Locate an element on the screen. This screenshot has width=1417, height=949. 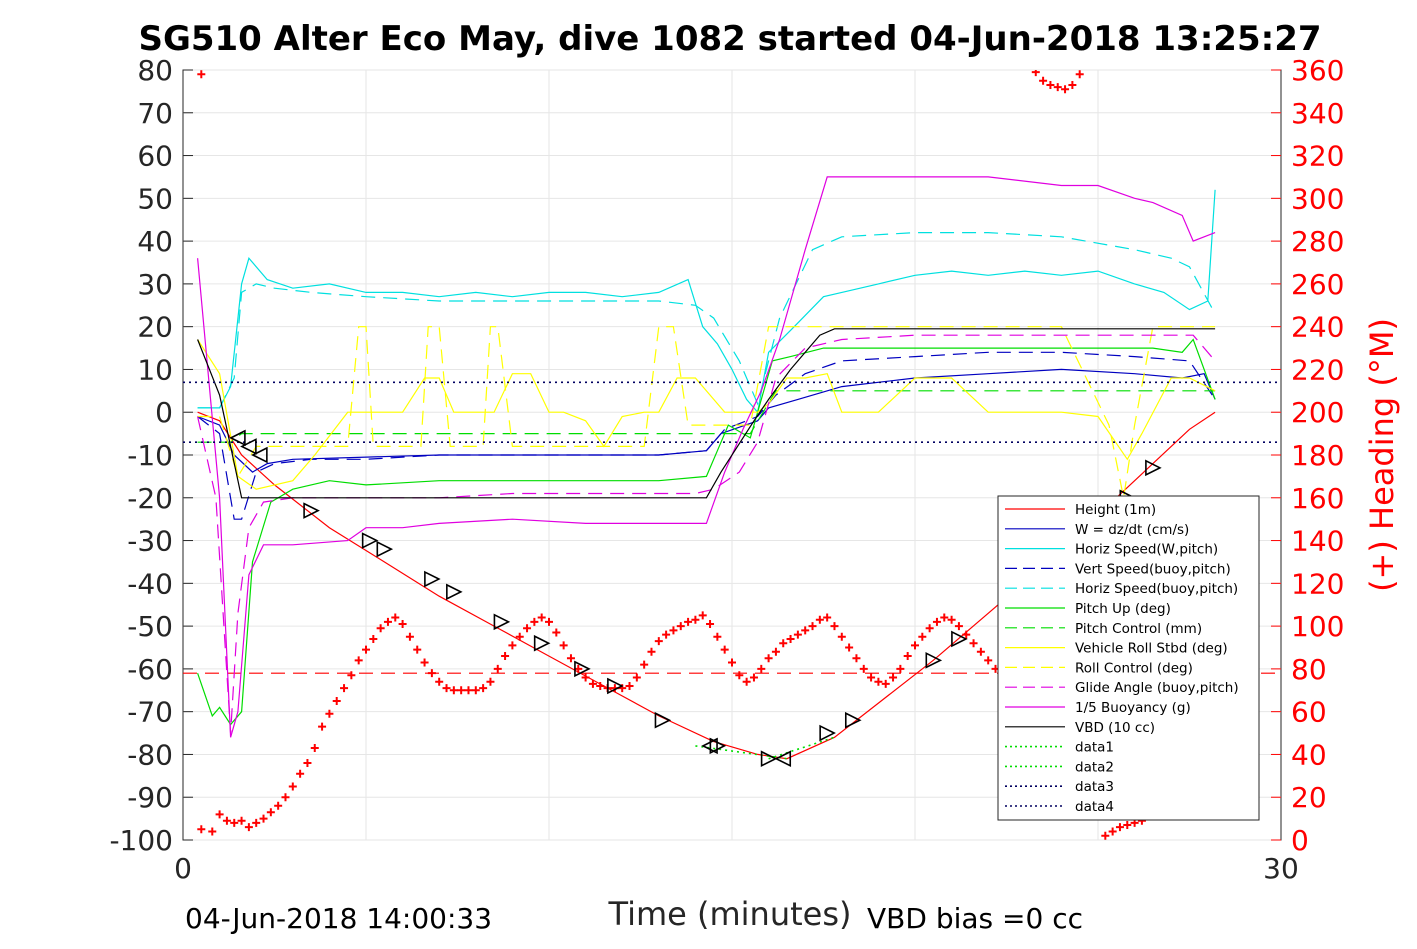
y-tick-label: 10 is located at coordinates (155, 369).